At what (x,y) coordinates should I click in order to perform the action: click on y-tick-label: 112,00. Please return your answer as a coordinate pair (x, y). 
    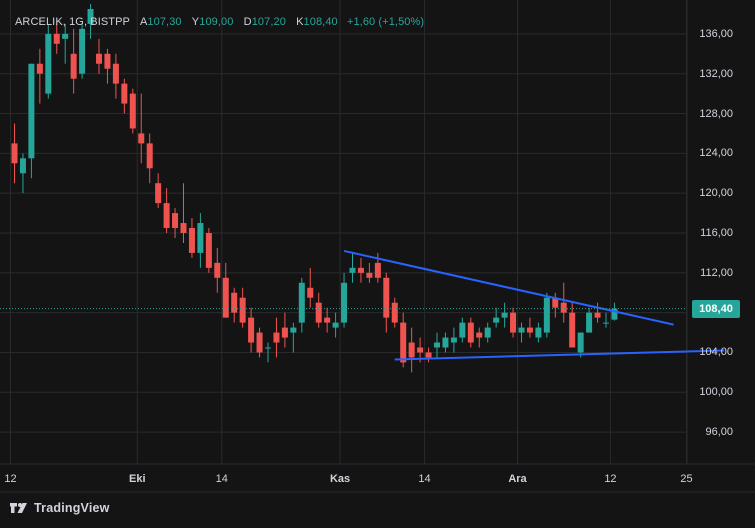
    Looking at the image, I should click on (716, 272).